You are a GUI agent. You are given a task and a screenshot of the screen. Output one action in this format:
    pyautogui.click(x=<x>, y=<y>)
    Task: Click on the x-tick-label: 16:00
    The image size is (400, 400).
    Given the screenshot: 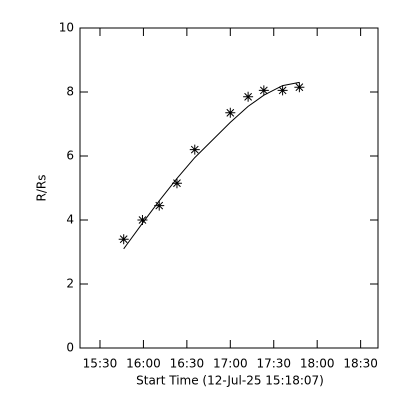 What is the action you would take?
    pyautogui.click(x=143, y=364)
    